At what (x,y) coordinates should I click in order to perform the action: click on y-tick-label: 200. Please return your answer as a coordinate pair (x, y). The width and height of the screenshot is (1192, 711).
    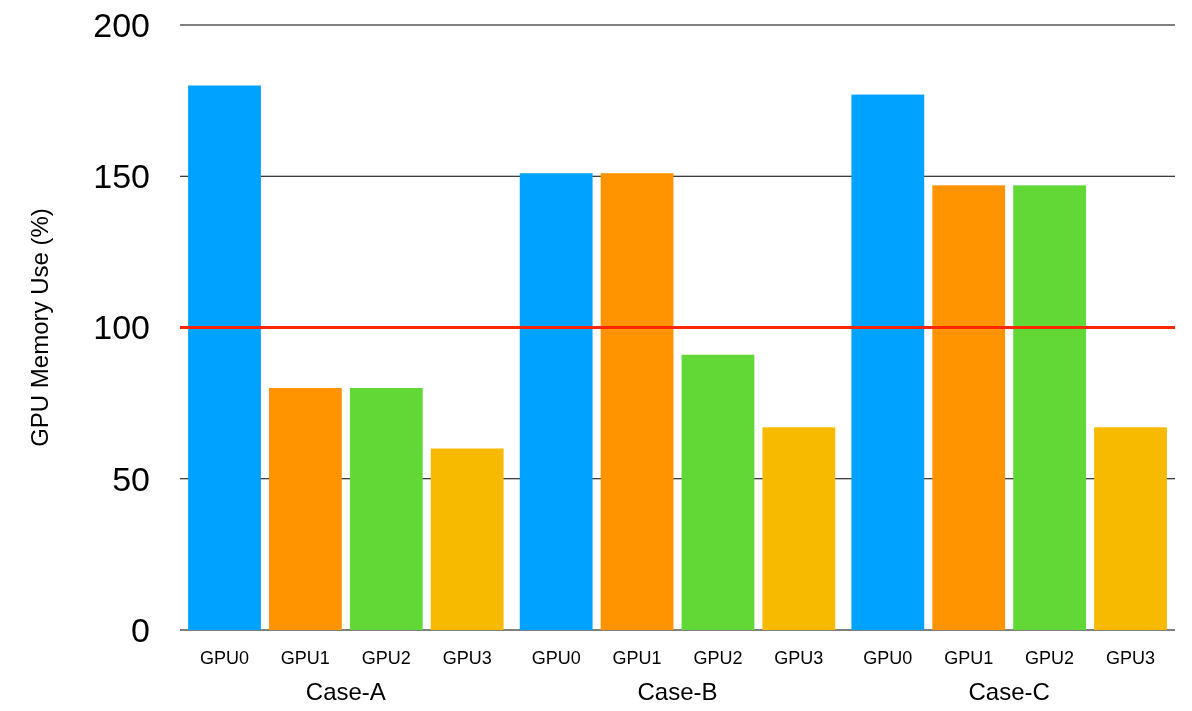
    Looking at the image, I should click on (121, 24).